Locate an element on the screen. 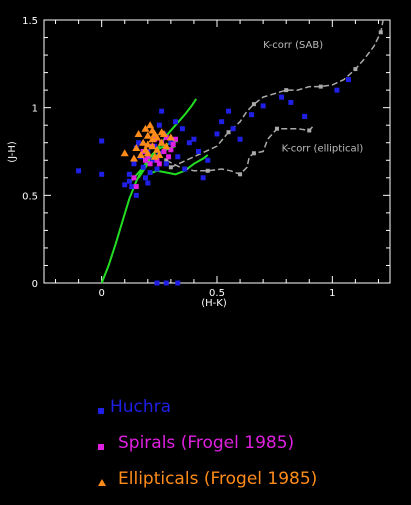 The image size is (411, 505). legend-marker-huchra is located at coordinates (101, 411).